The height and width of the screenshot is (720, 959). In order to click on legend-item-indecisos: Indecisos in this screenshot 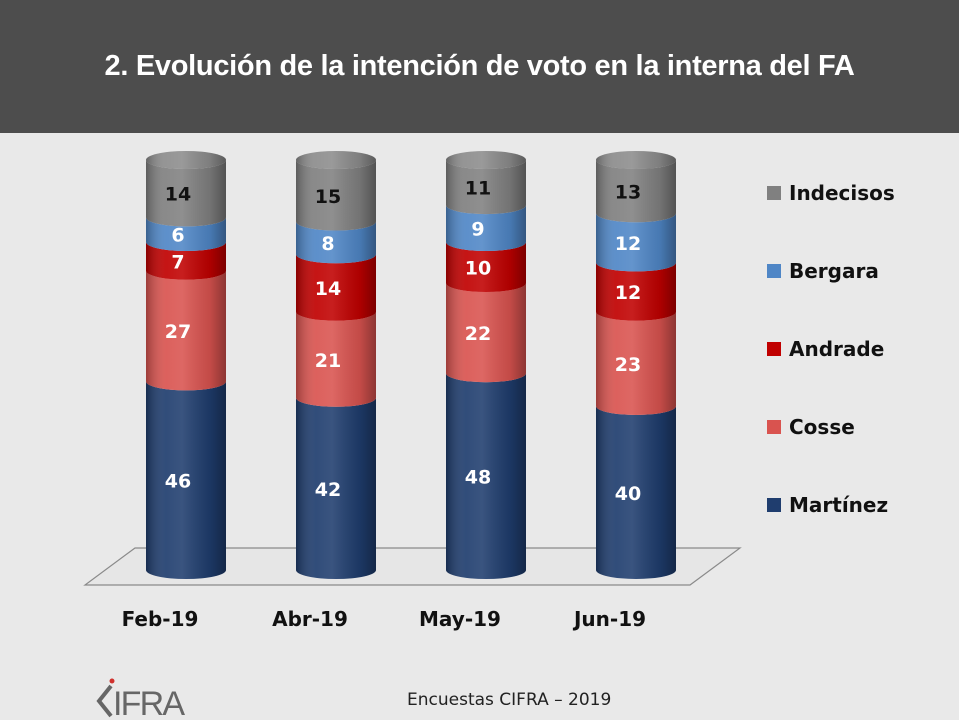, I will do `click(831, 193)`.